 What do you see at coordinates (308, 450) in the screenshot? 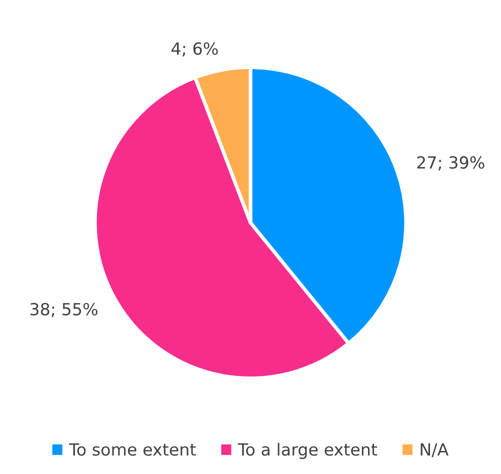
I see `legend-label: To a large extent` at bounding box center [308, 450].